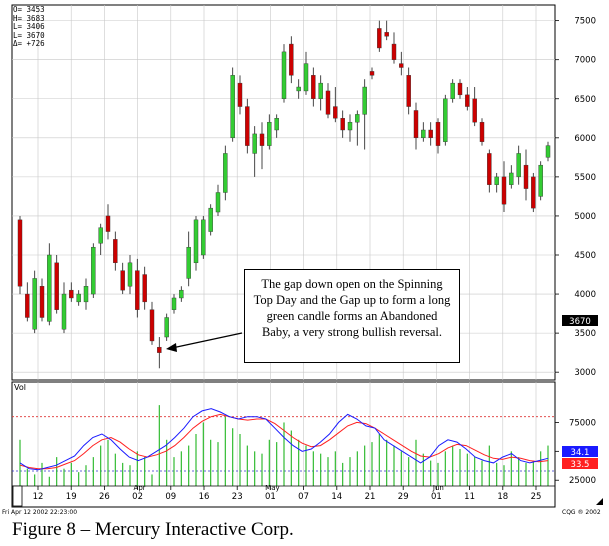 The height and width of the screenshot is (546, 609). What do you see at coordinates (171, 347) in the screenshot?
I see `annotation-arrowhead` at bounding box center [171, 347].